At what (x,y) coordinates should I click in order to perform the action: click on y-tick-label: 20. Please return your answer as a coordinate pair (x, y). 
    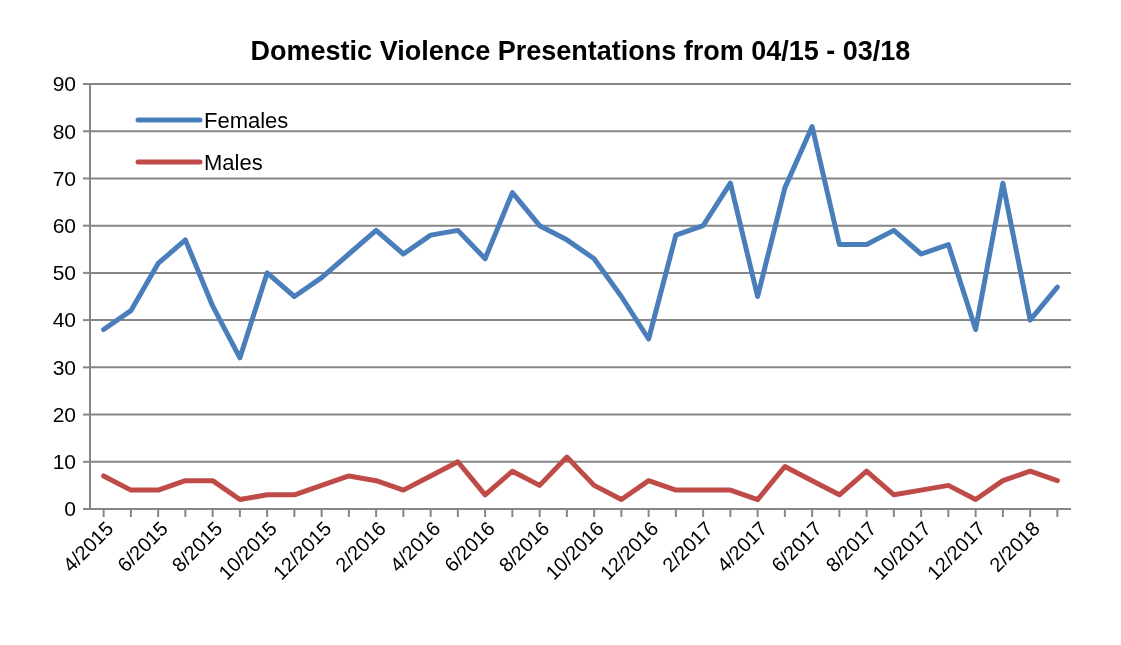
    Looking at the image, I should click on (64, 414).